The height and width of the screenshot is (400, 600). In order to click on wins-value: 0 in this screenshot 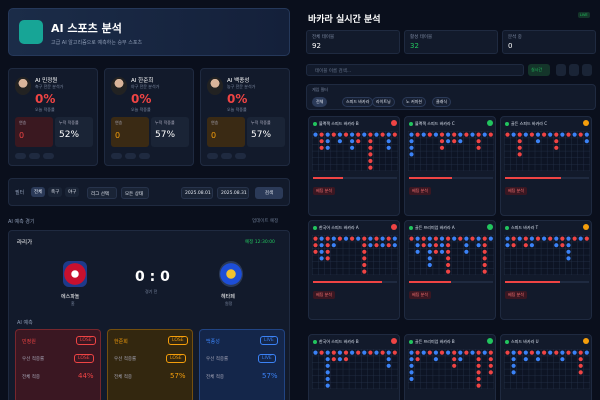, I will do `click(214, 135)`.